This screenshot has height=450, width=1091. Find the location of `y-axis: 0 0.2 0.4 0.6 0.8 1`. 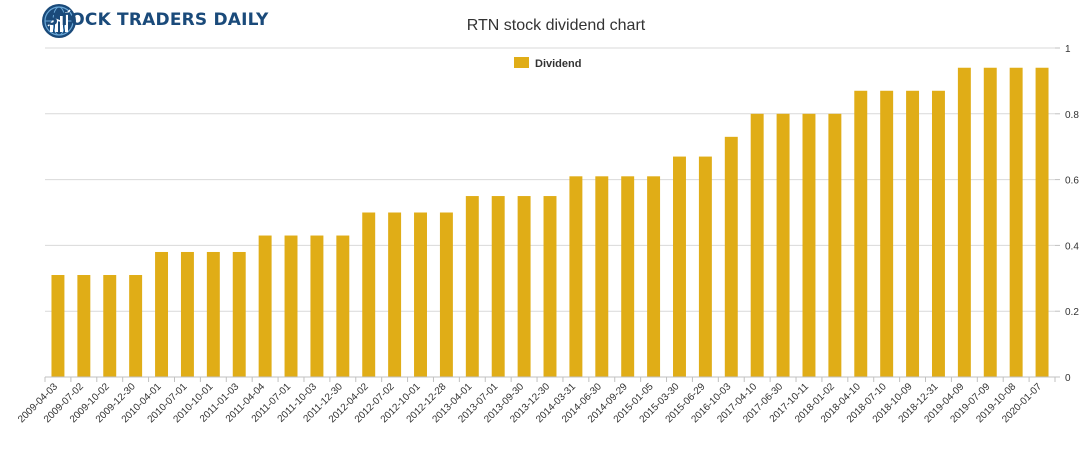

y-axis: 0 0.2 0.4 0.6 0.8 1 is located at coordinates (1067, 214).